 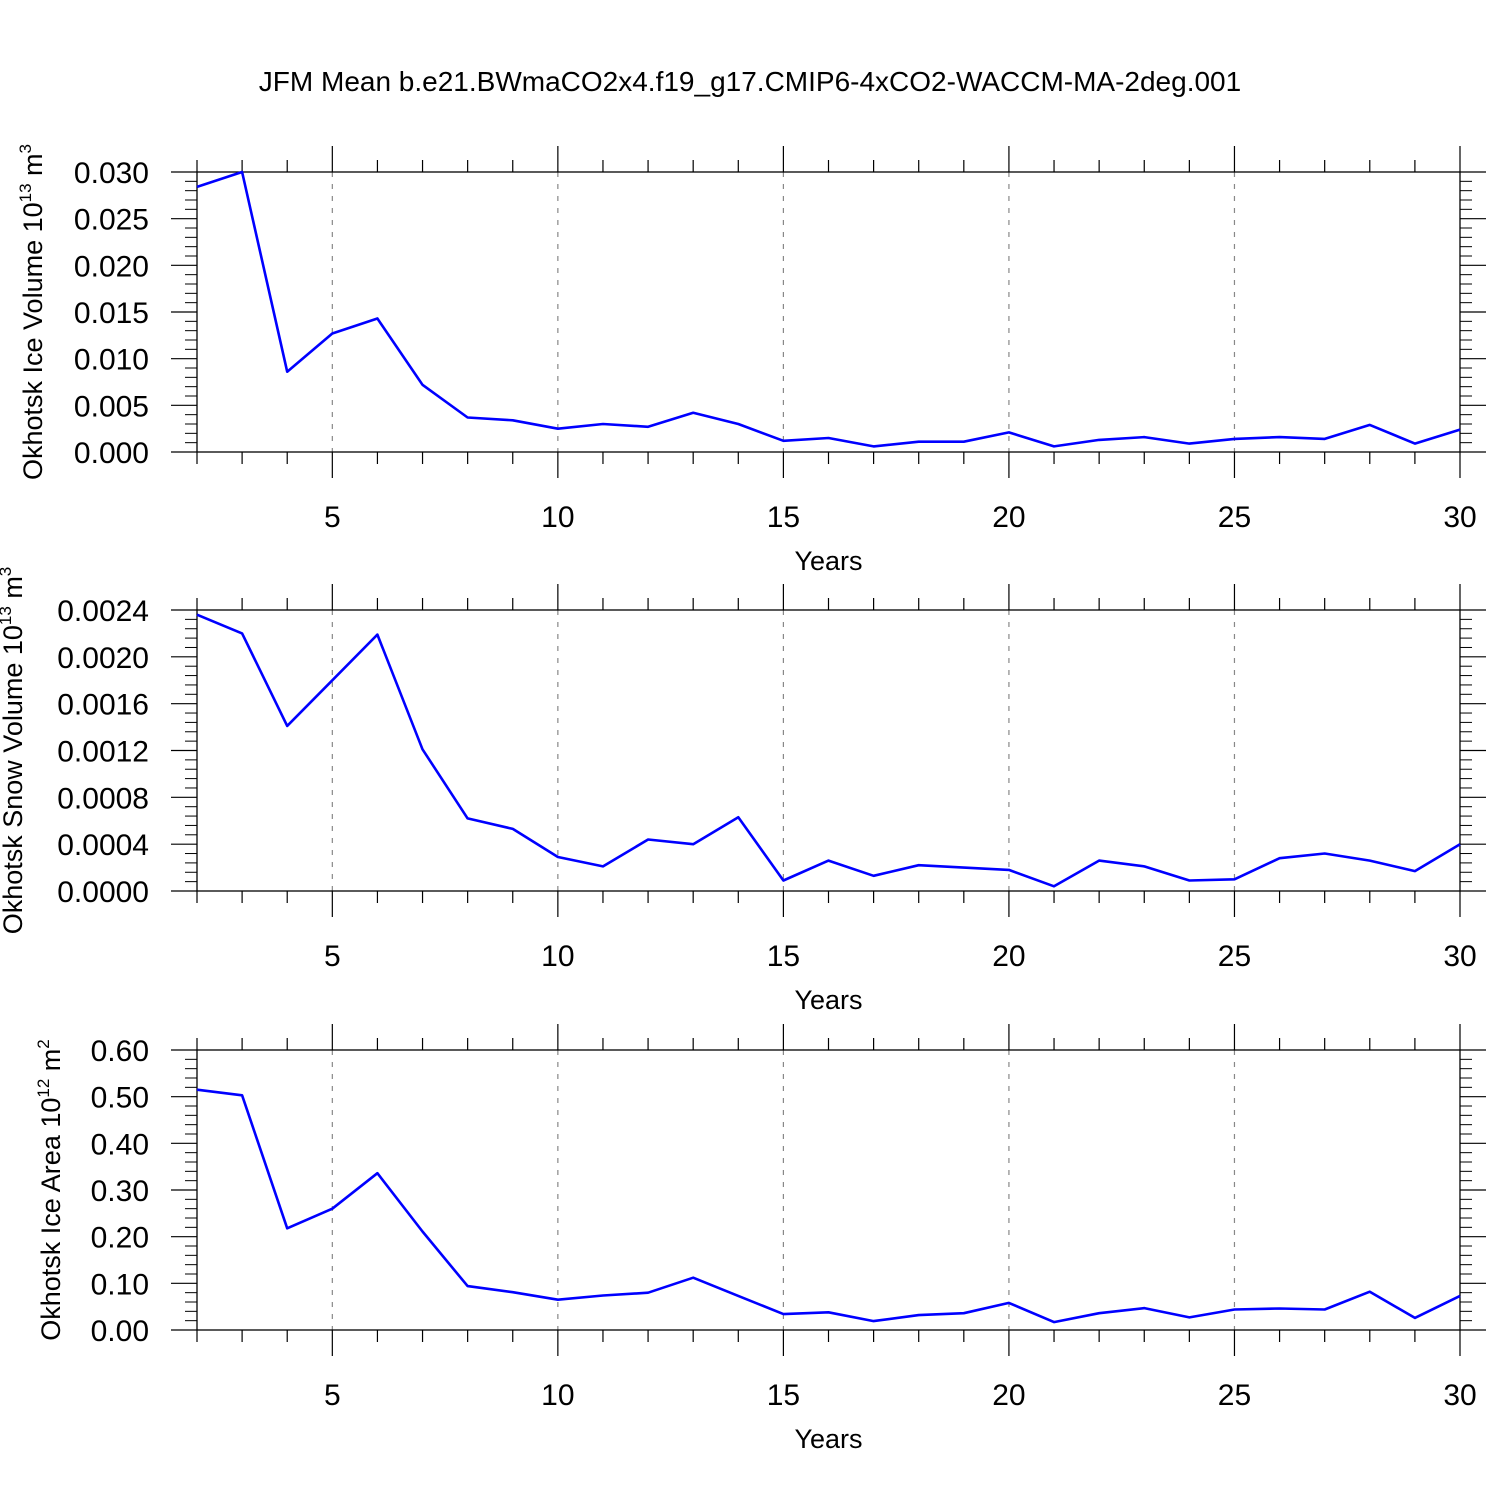 I want to click on y-axis-title: Okhotsk Snow Volume 1013 m3, so click(x=14, y=751).